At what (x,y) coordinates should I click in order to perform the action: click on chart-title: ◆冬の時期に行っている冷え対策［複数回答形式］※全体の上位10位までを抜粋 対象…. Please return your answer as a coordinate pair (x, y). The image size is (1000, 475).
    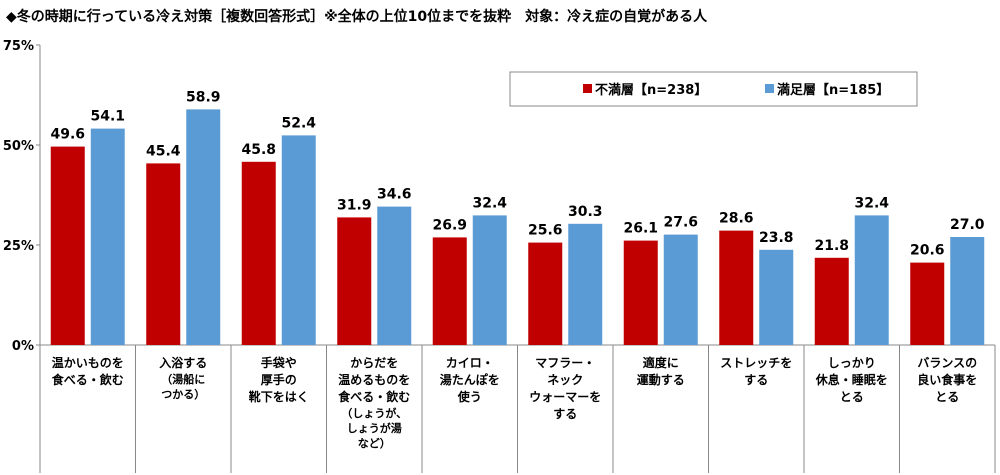
    Looking at the image, I should click on (357, 17).